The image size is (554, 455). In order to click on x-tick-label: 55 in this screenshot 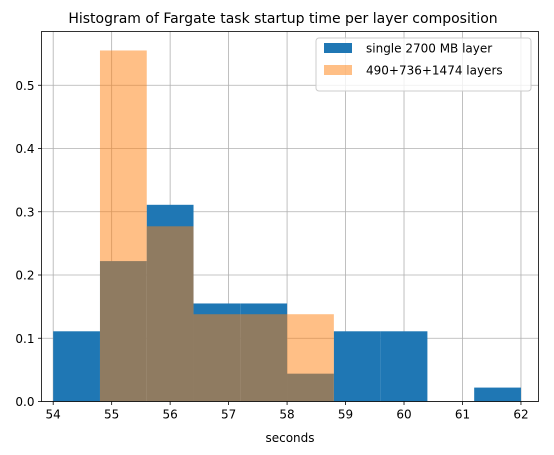, I will do `click(111, 415)`.